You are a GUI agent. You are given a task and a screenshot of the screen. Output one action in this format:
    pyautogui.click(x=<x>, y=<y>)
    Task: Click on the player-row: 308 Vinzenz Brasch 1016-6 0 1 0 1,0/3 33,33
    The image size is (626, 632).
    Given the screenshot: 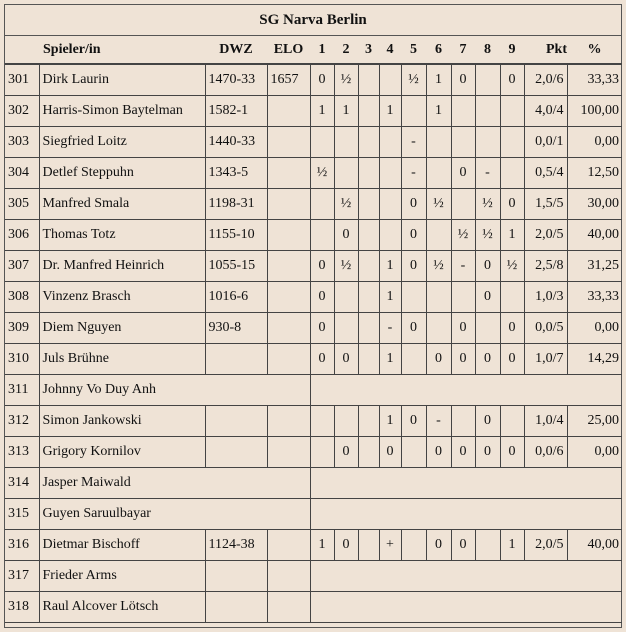 What is the action you would take?
    pyautogui.click(x=313, y=297)
    